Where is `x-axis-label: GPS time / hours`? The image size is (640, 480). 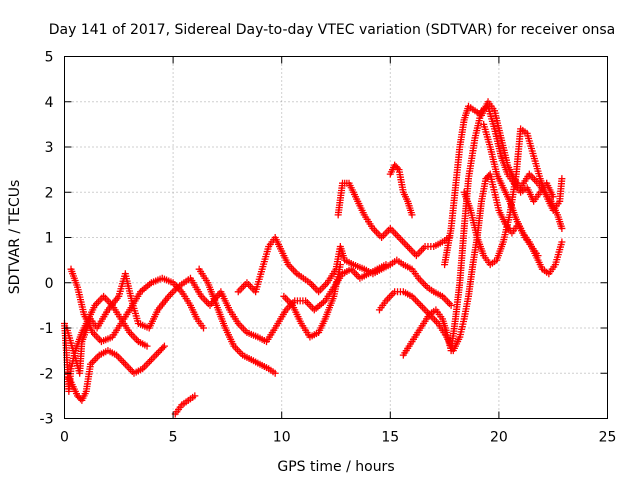
x-axis-label: GPS time / hours is located at coordinates (335, 467).